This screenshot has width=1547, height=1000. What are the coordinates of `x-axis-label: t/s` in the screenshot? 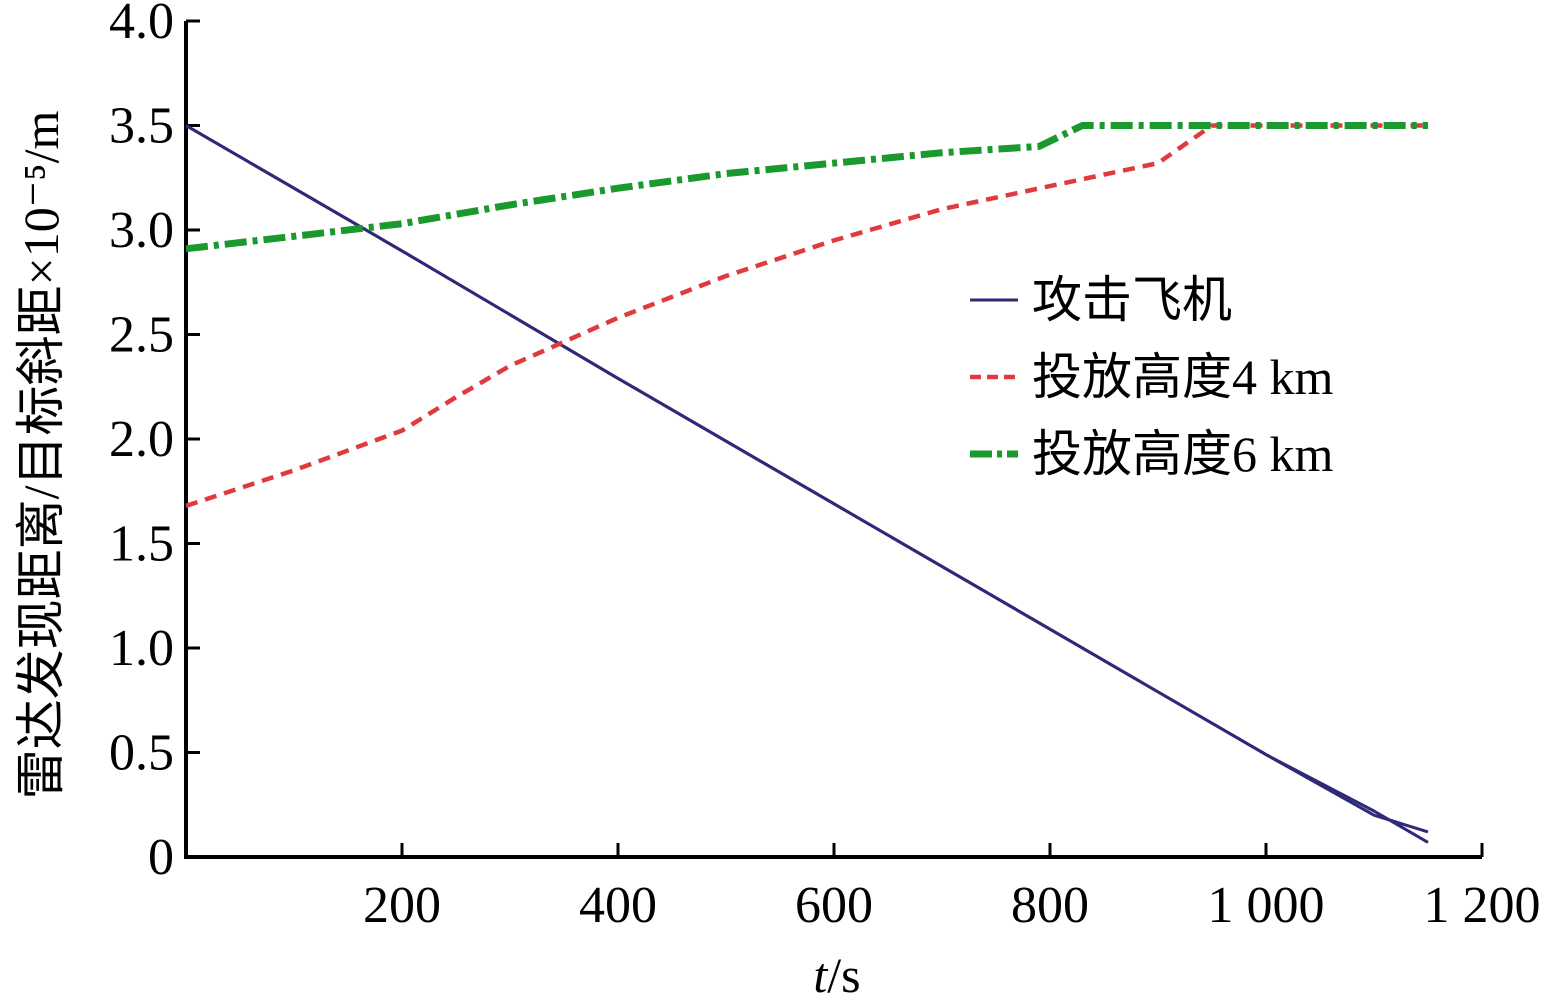 It's located at (836, 973).